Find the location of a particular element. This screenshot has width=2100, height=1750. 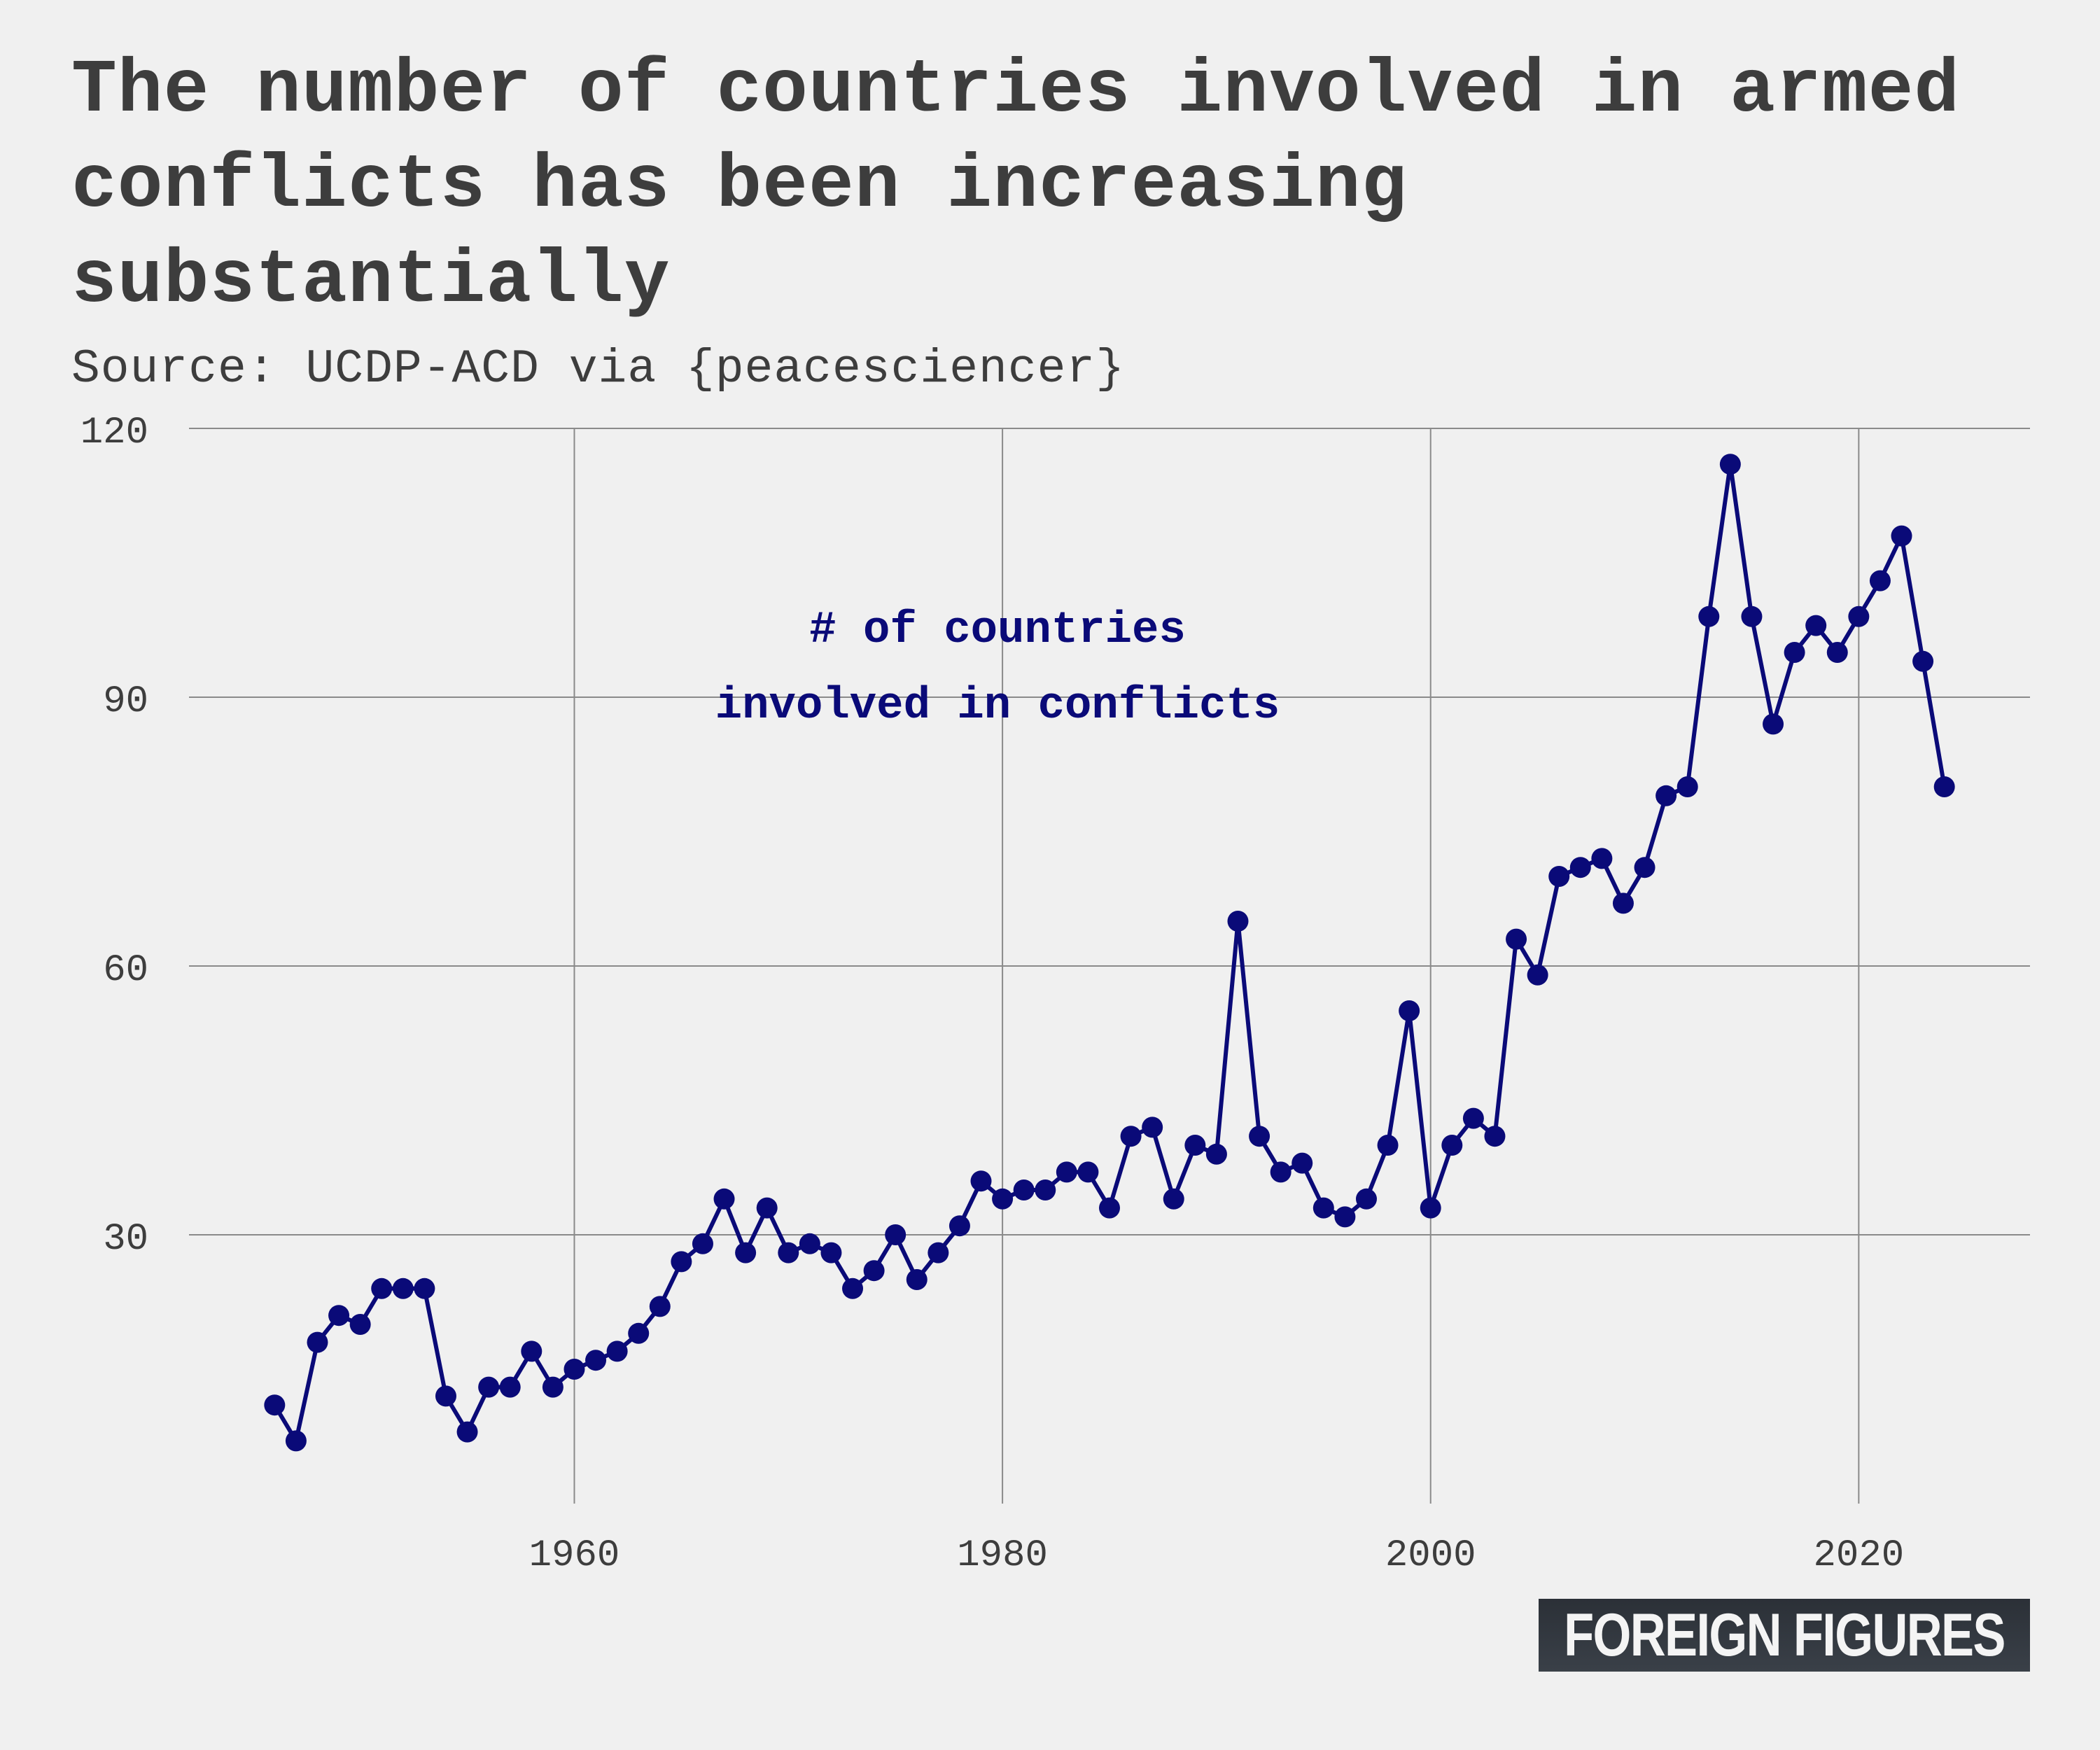

brand-logo: FOREIGN FIGURES is located at coordinates (1784, 1635).